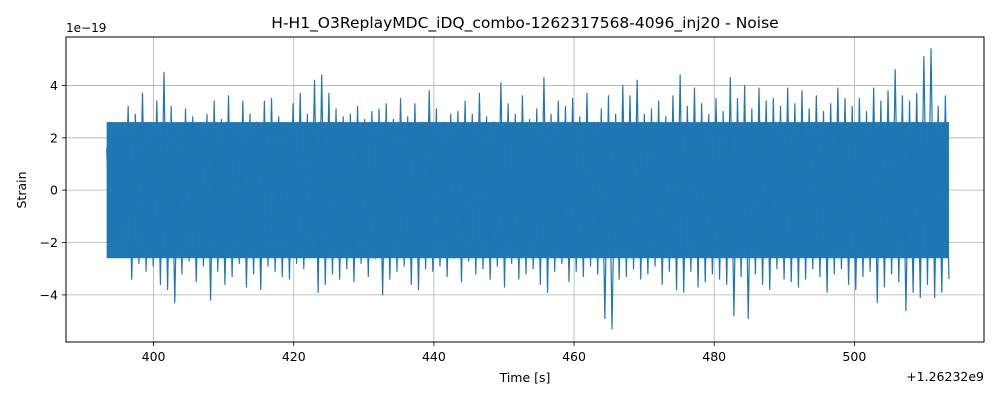 The image size is (1000, 404). I want to click on x-tick-label: 400, so click(154, 356).